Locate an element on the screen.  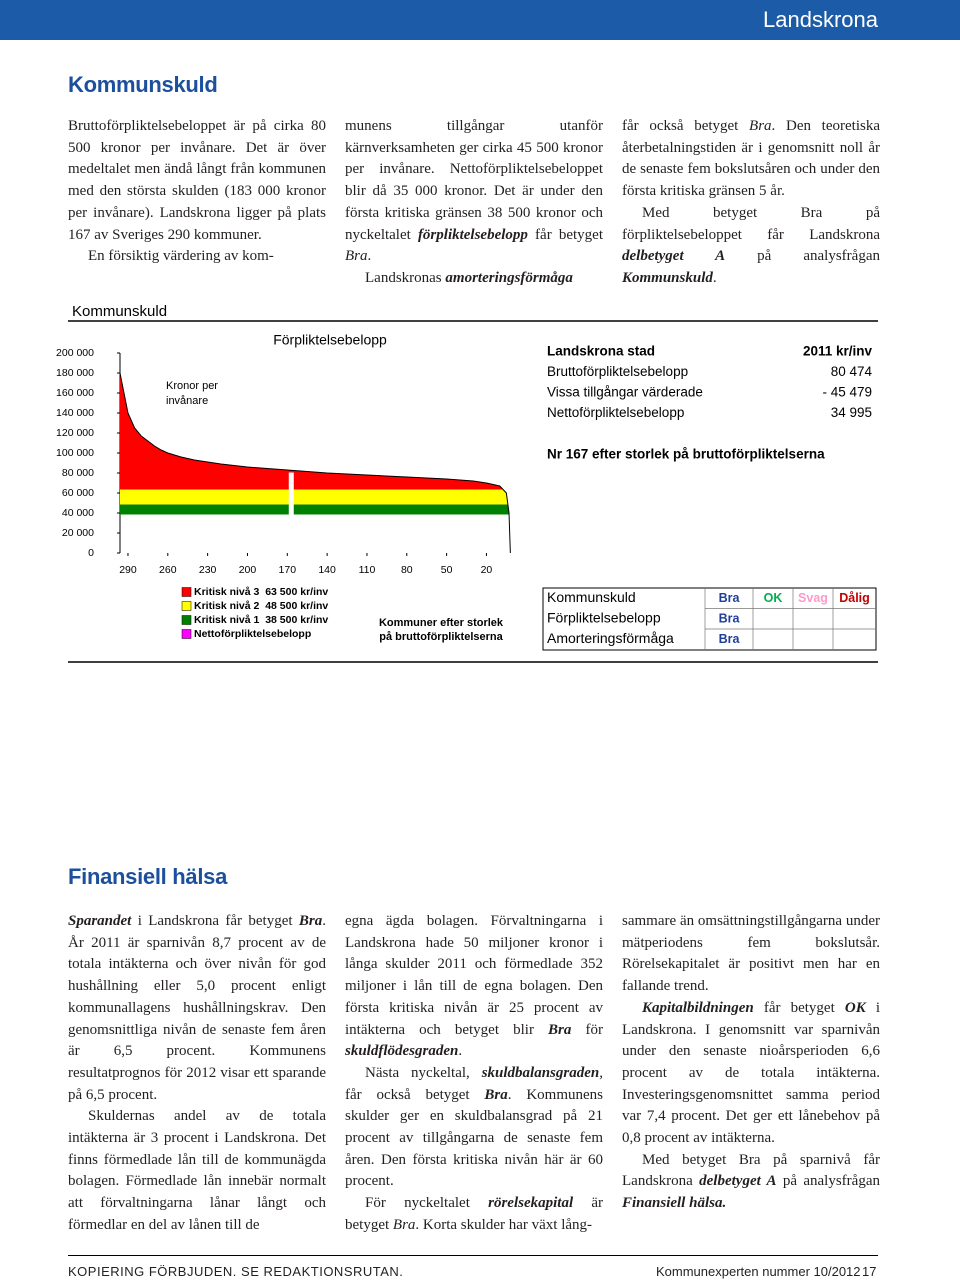
section-title: Finansiell hälsa is located at coordinates (148, 876).